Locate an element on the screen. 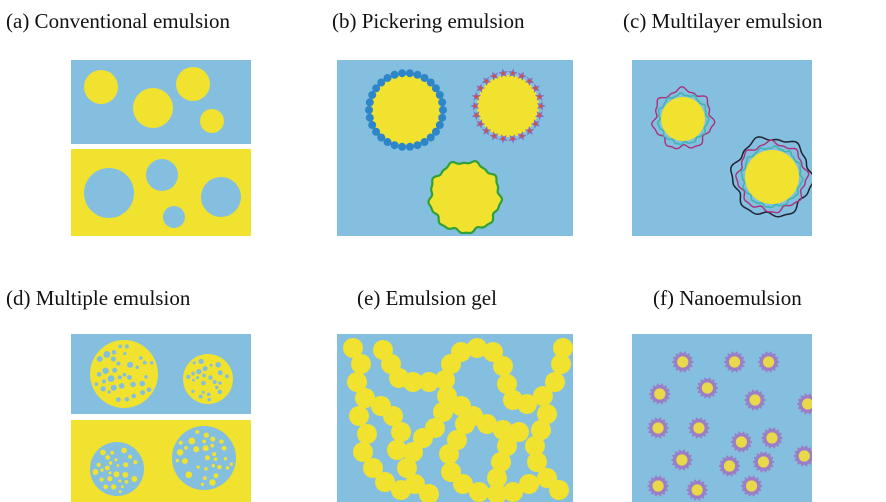 Image resolution: width=886 pixels, height=502 pixels. water-droplets is located at coordinates (162, 193).